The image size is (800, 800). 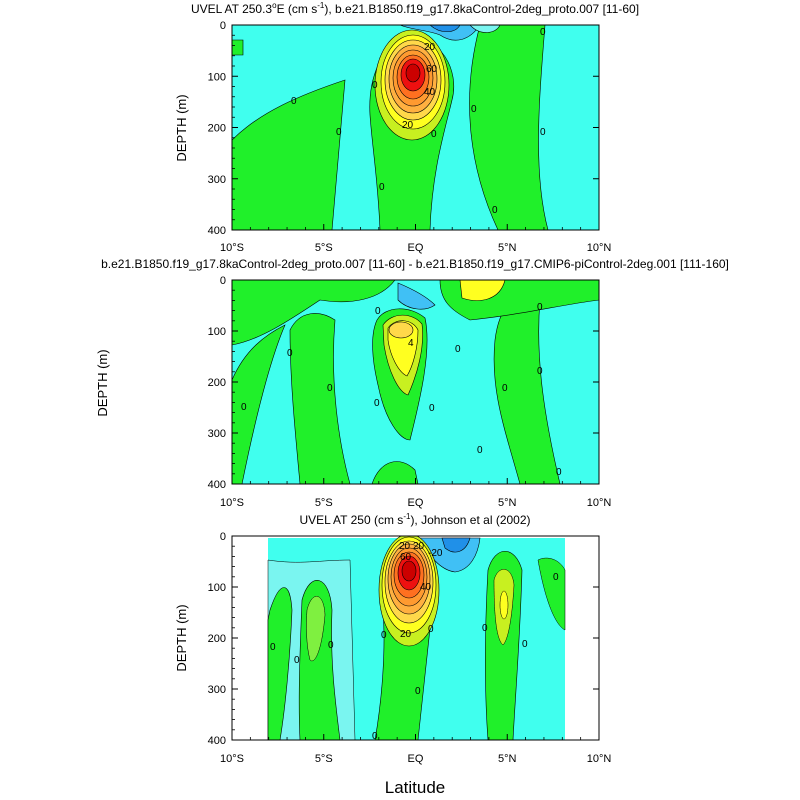 I want to click on contour-label: 4, so click(x=411, y=343).